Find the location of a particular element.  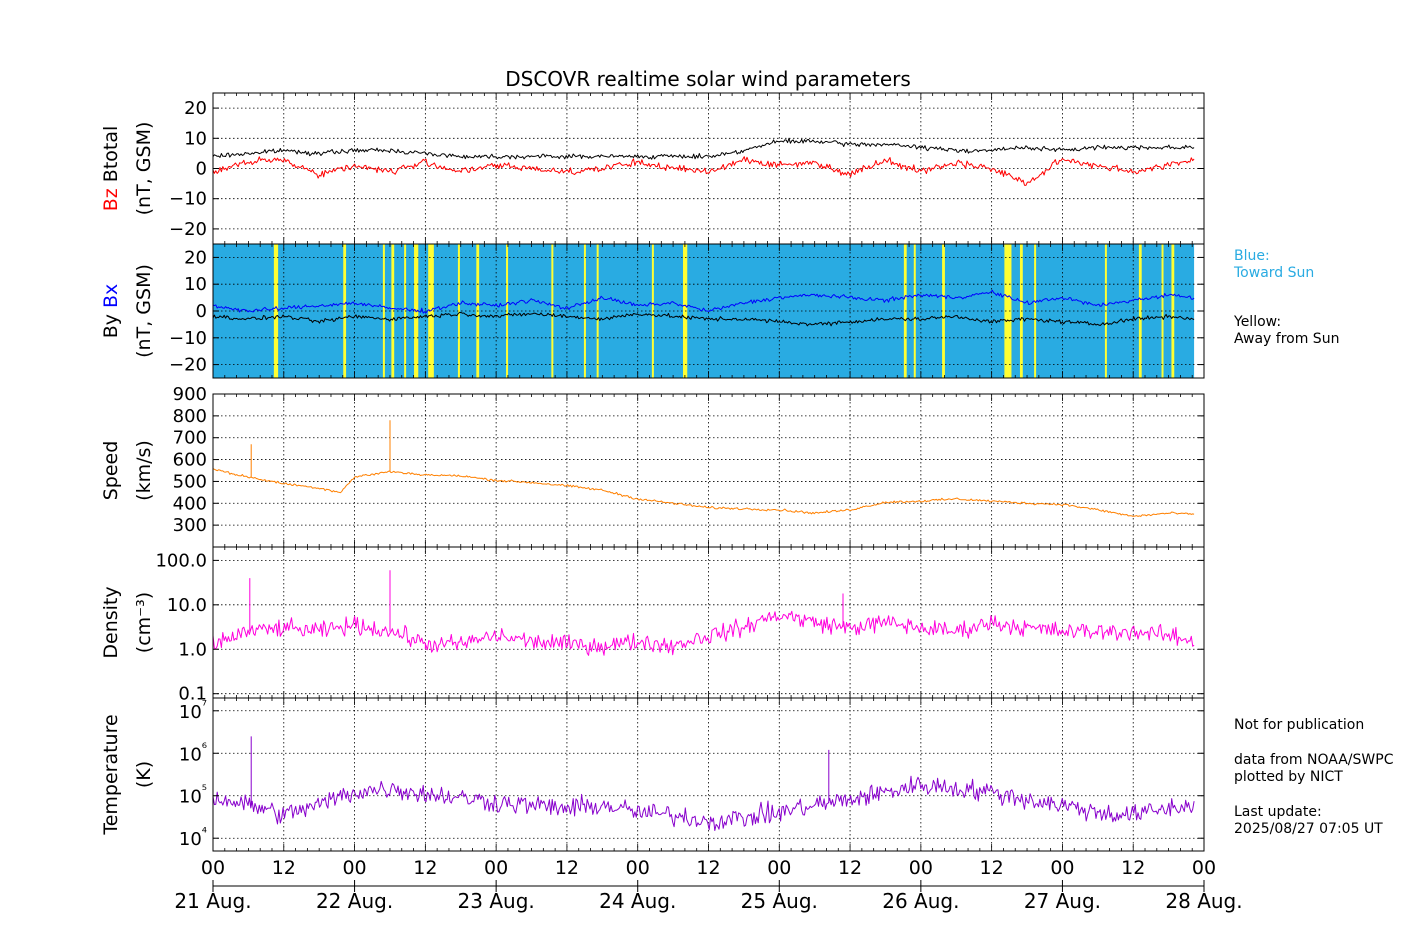

y-tick-label: 800 is located at coordinates (190, 416).